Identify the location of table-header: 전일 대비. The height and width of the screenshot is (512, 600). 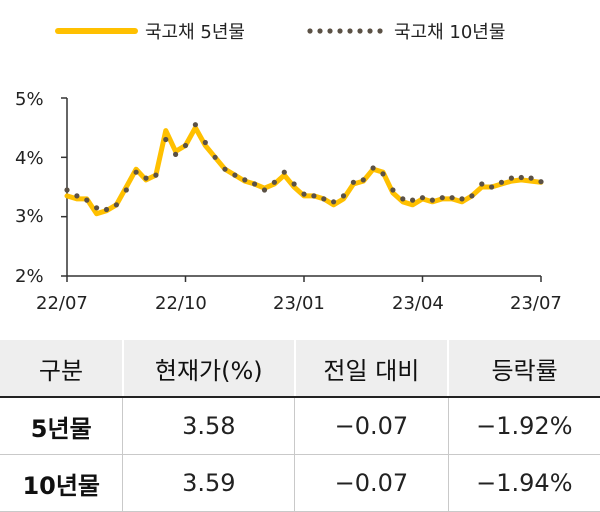
(371, 369).